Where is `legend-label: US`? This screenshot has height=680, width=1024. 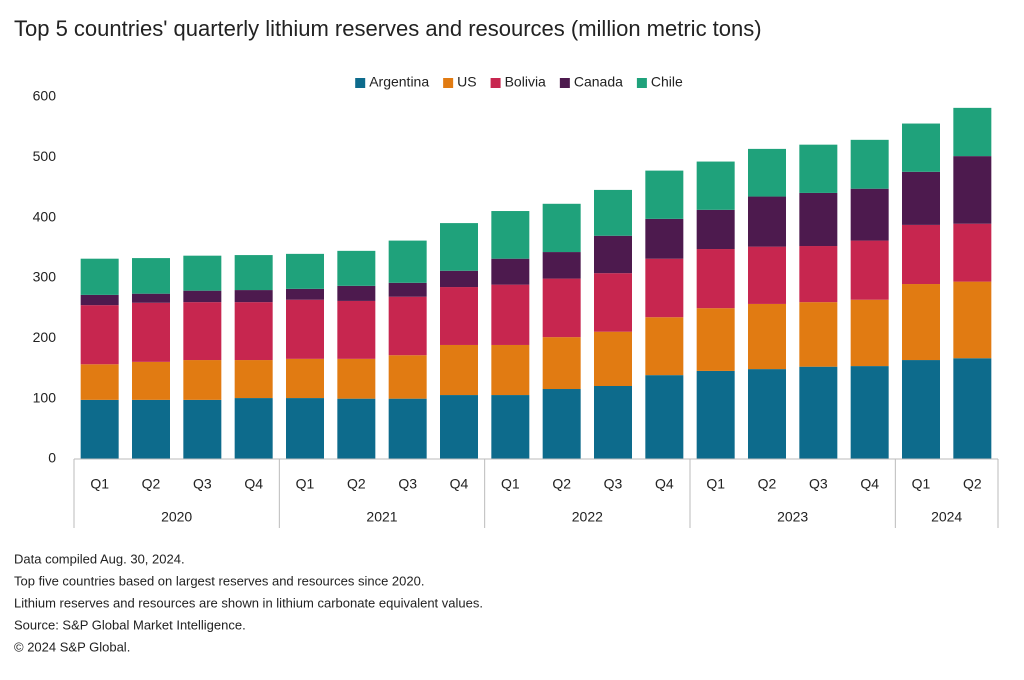 legend-label: US is located at coordinates (466, 82).